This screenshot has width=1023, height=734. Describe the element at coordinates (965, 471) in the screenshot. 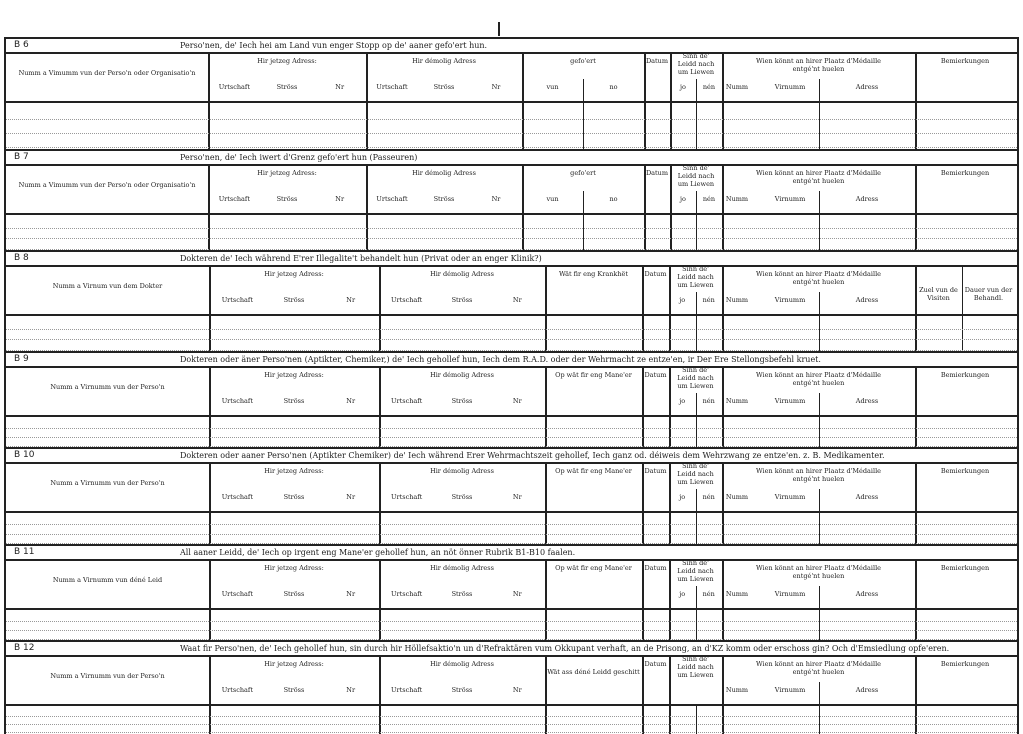

I see `bemerkungen-header: Bemierkungen` at that location.